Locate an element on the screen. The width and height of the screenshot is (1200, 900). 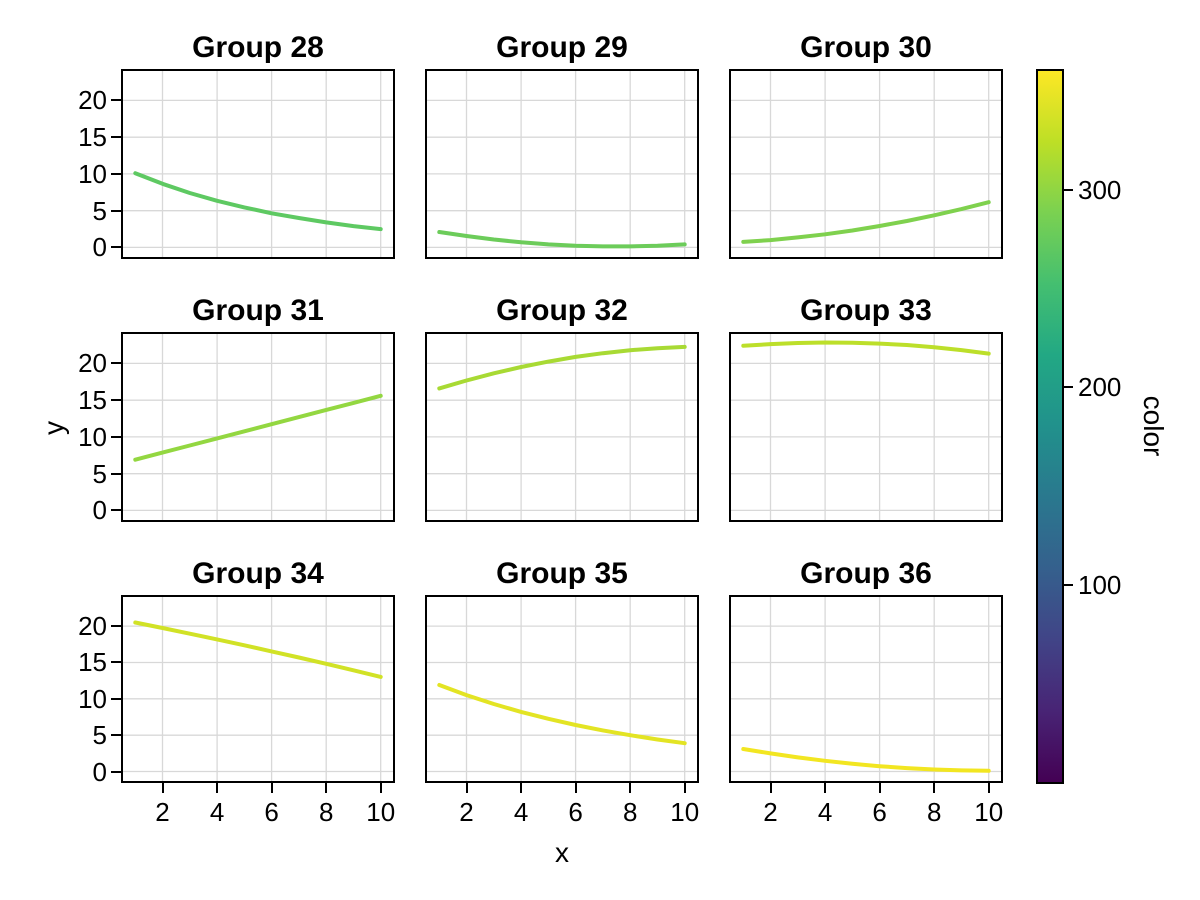
facet-title: Group 31 is located at coordinates (258, 310).